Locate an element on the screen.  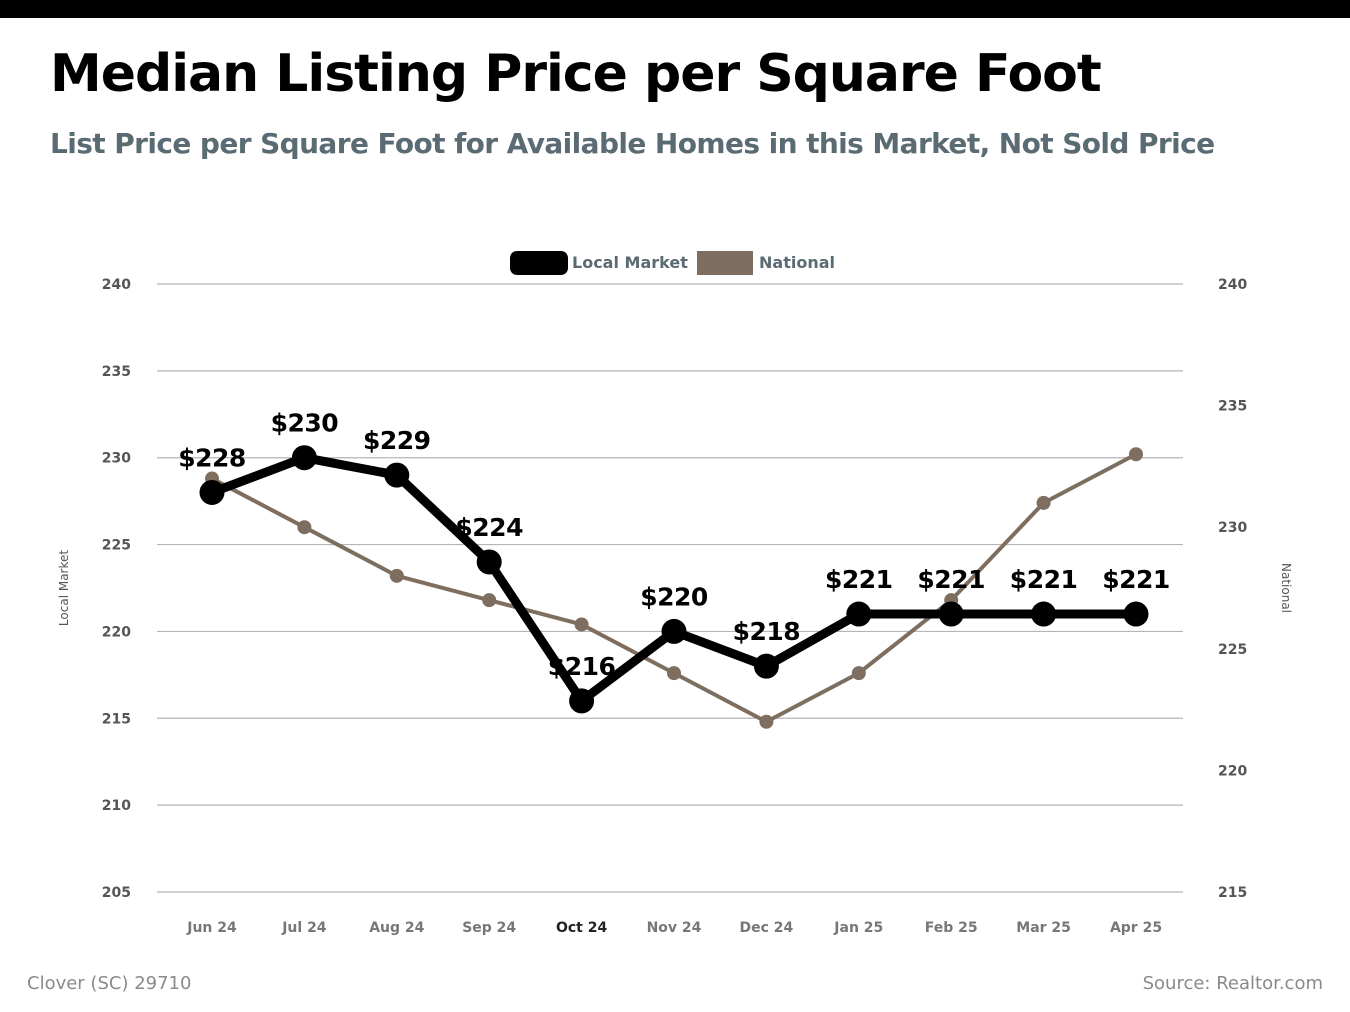
x-axis-tick-label: Feb 25 is located at coordinates (951, 928).